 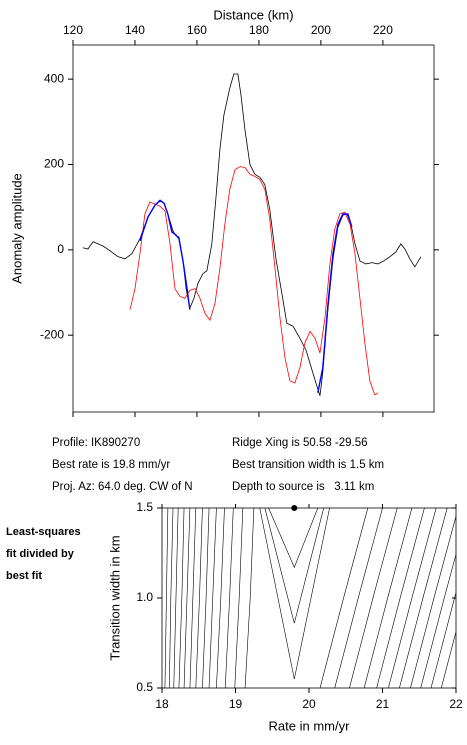 What do you see at coordinates (24, 576) in the screenshot?
I see `note: best fit` at bounding box center [24, 576].